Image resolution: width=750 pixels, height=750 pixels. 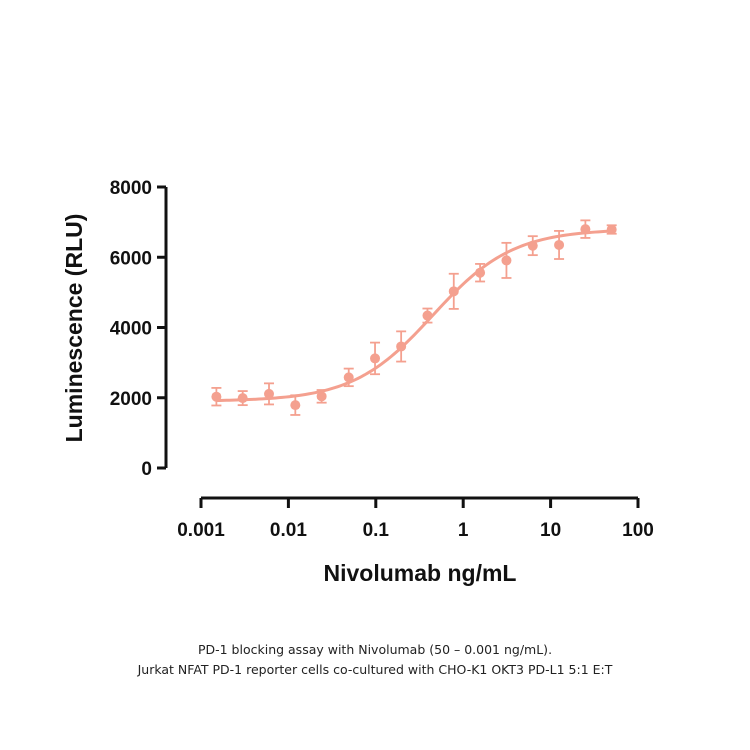 What do you see at coordinates (131, 329) in the screenshot?
I see `y-tick-label: 4000` at bounding box center [131, 329].